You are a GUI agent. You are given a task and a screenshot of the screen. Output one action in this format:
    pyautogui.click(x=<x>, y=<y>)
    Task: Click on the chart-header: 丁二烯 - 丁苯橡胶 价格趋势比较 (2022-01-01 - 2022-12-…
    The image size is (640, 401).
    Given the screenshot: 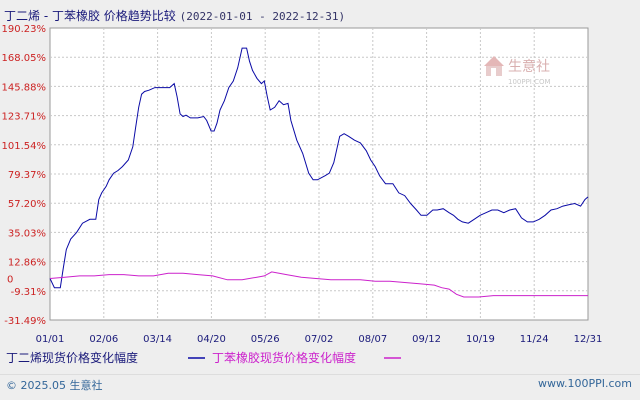 What is the action you would take?
    pyautogui.click(x=174, y=16)
    